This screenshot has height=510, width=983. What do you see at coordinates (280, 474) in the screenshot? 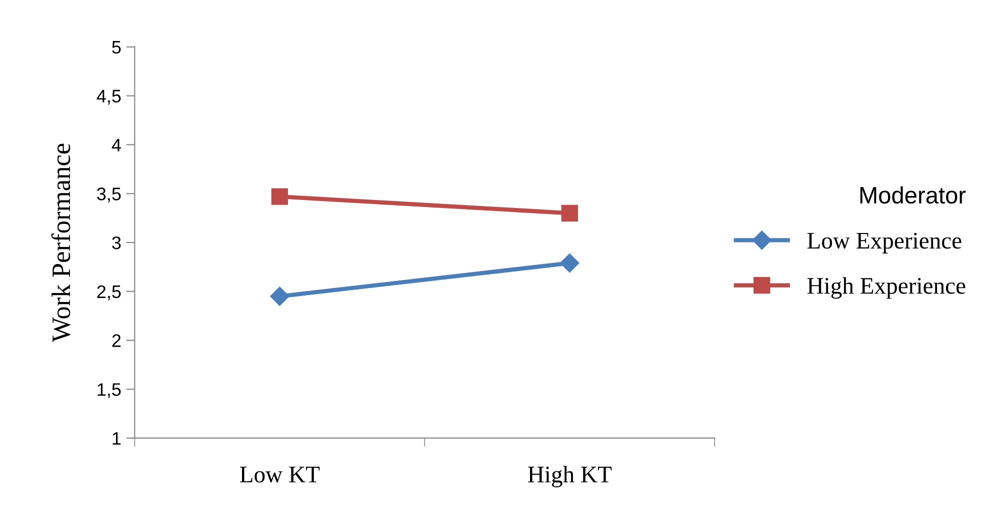
I see `x-tick-label: Low KT` at bounding box center [280, 474].